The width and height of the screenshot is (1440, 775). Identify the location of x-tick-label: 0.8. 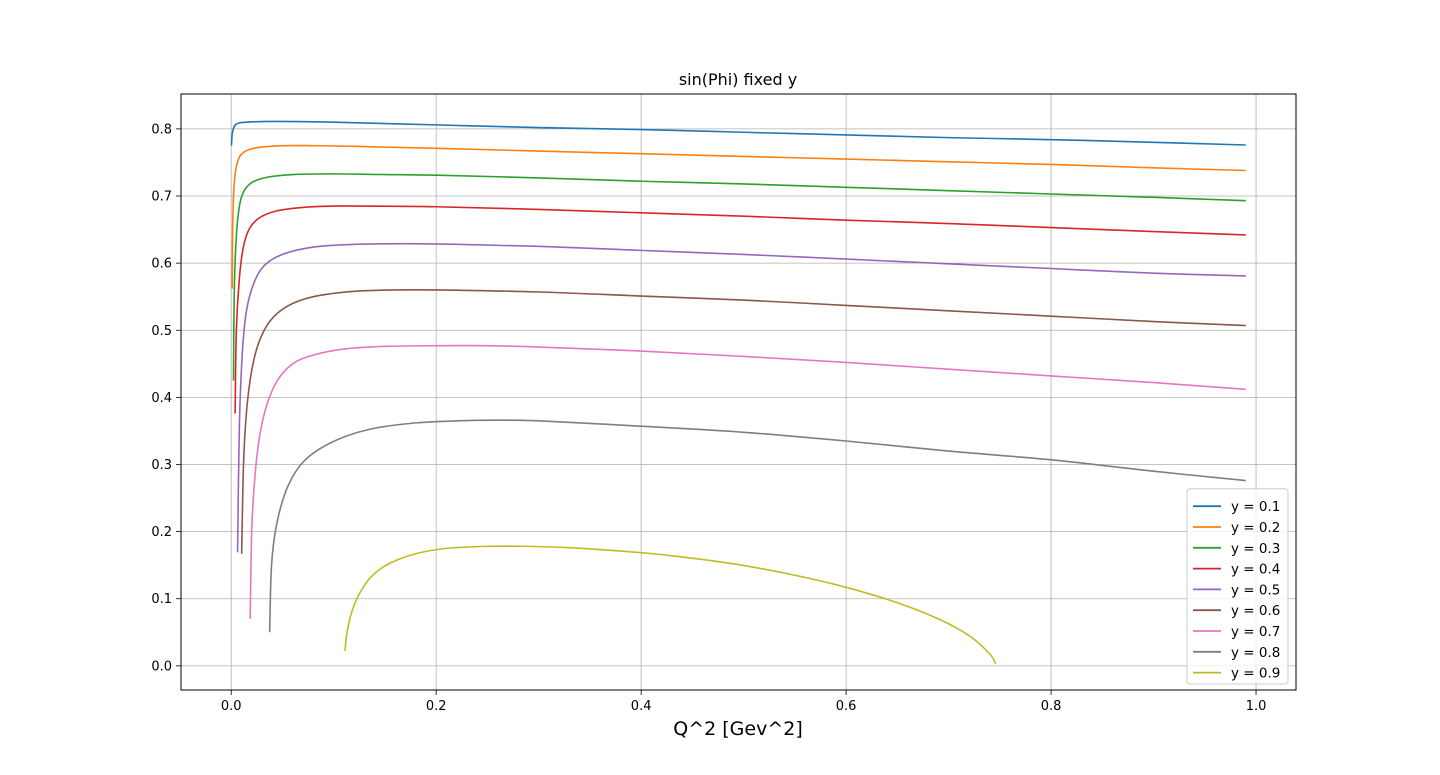
(1051, 706).